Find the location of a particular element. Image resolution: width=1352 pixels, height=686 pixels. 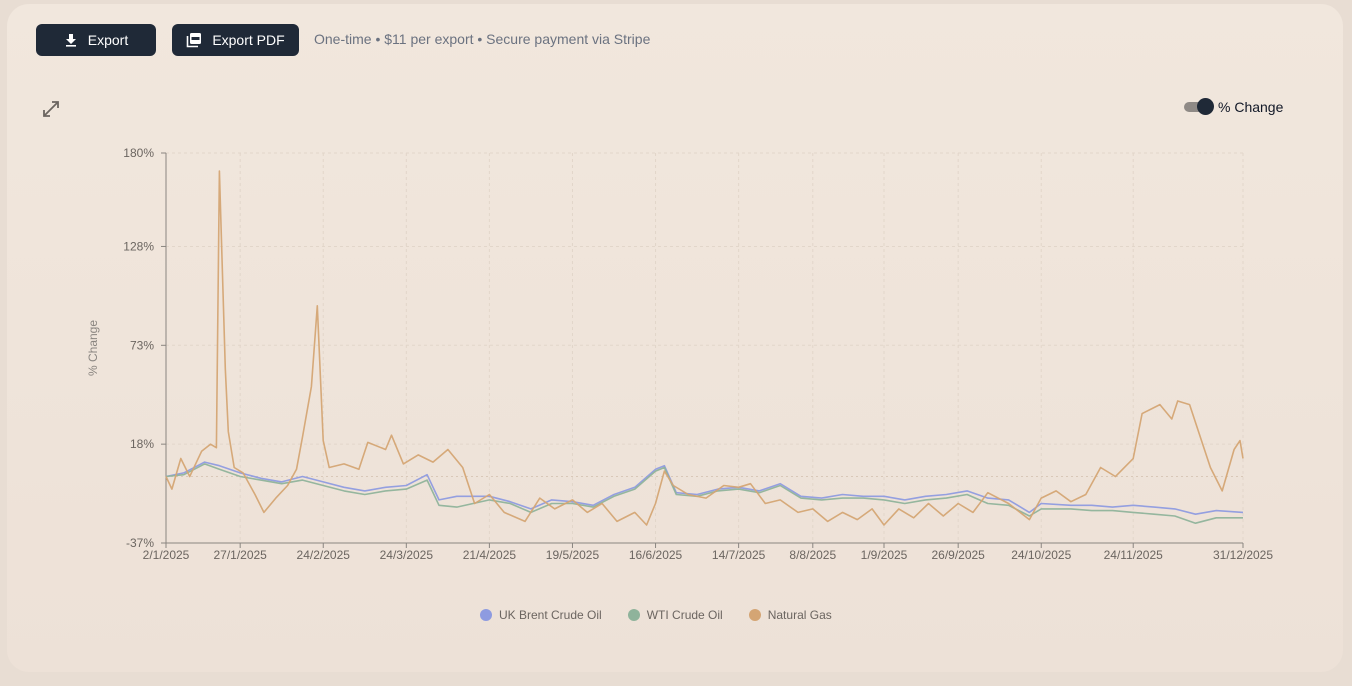

x-tick-label: 14/7/2025 is located at coordinates (739, 555).